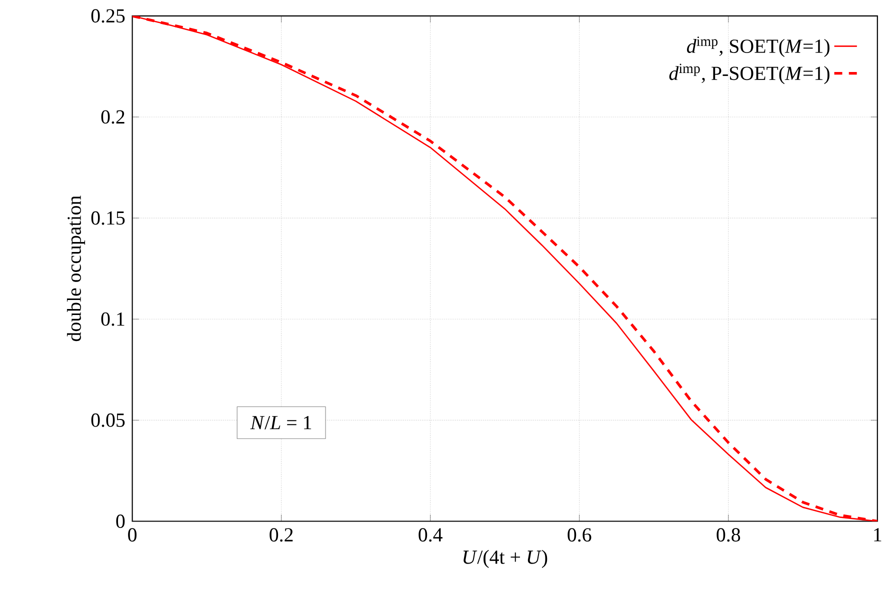 Image resolution: width=889 pixels, height=595 pixels. I want to click on y-tick-label: 0.15, so click(108, 218).